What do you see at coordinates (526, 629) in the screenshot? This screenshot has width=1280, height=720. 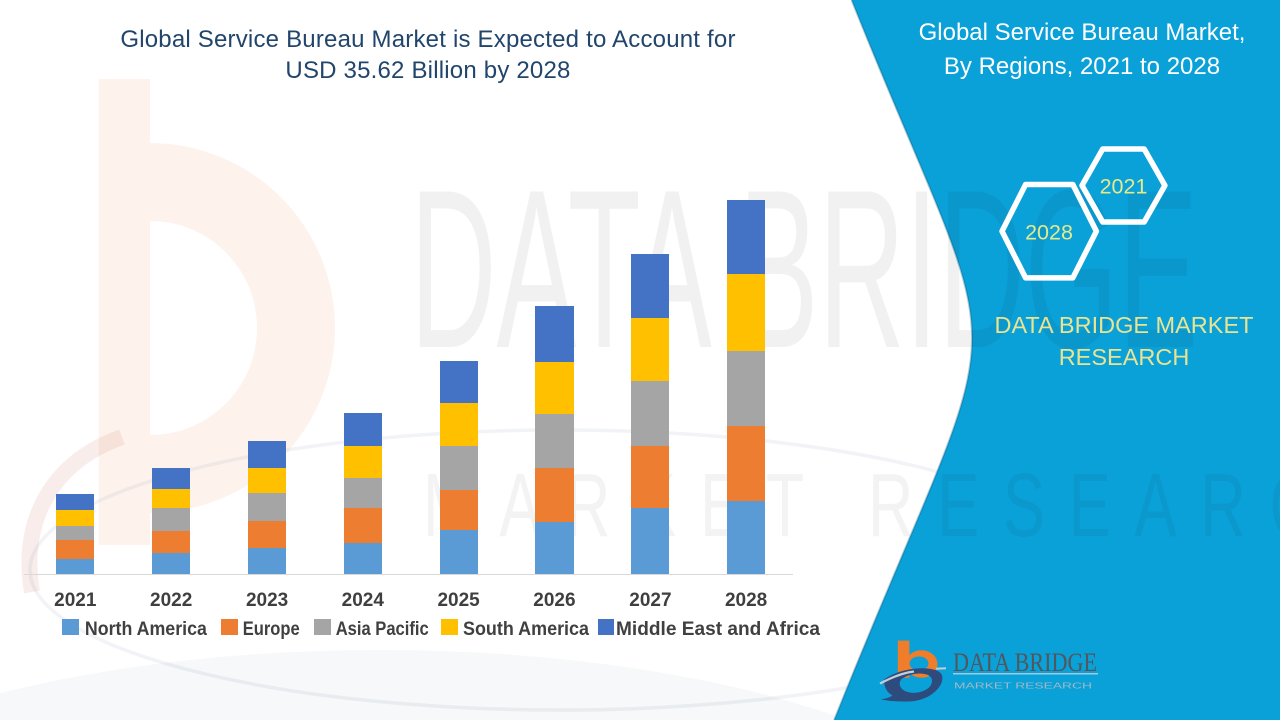 I see `svg-text: South America` at bounding box center [526, 629].